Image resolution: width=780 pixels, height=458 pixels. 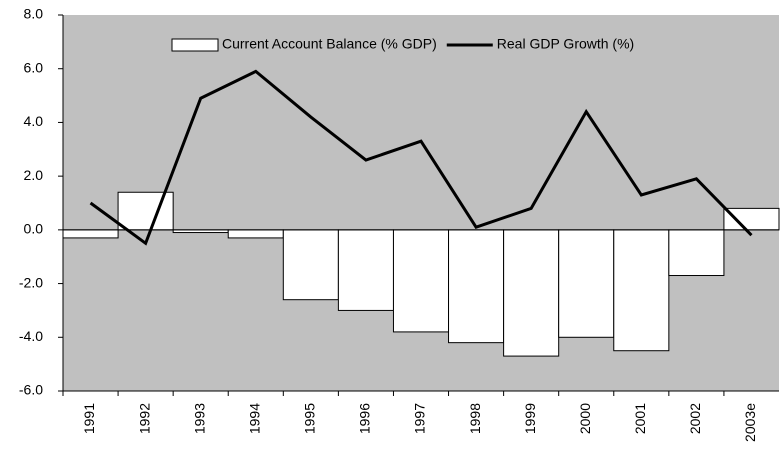 What do you see at coordinates (565, 44) in the screenshot?
I see `legend-label: Real GDP Growth (%)` at bounding box center [565, 44].